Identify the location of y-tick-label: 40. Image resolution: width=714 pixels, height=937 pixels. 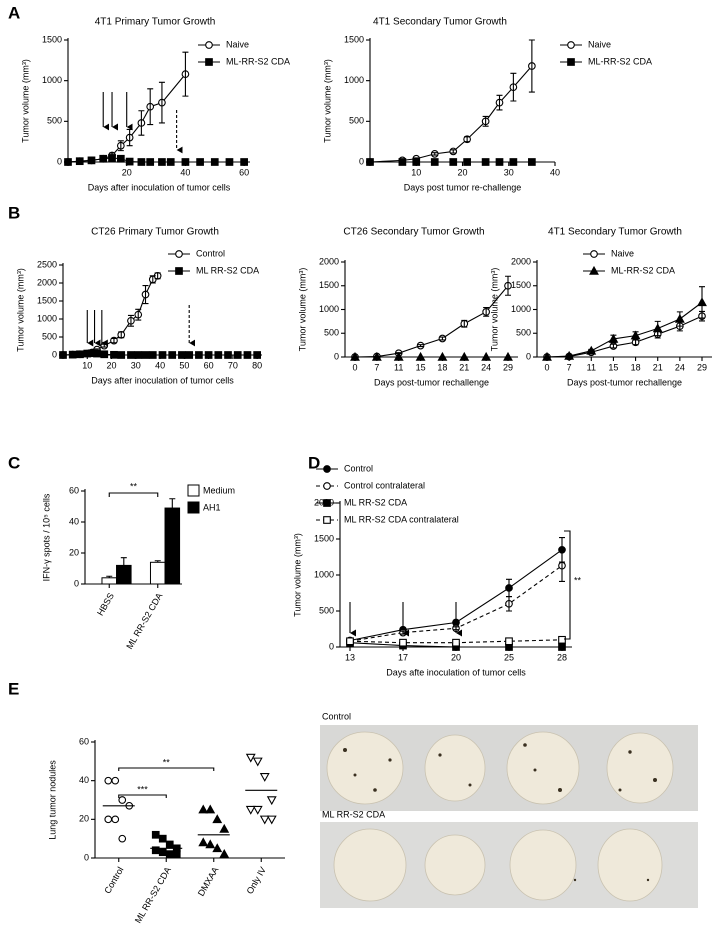
(84, 780).